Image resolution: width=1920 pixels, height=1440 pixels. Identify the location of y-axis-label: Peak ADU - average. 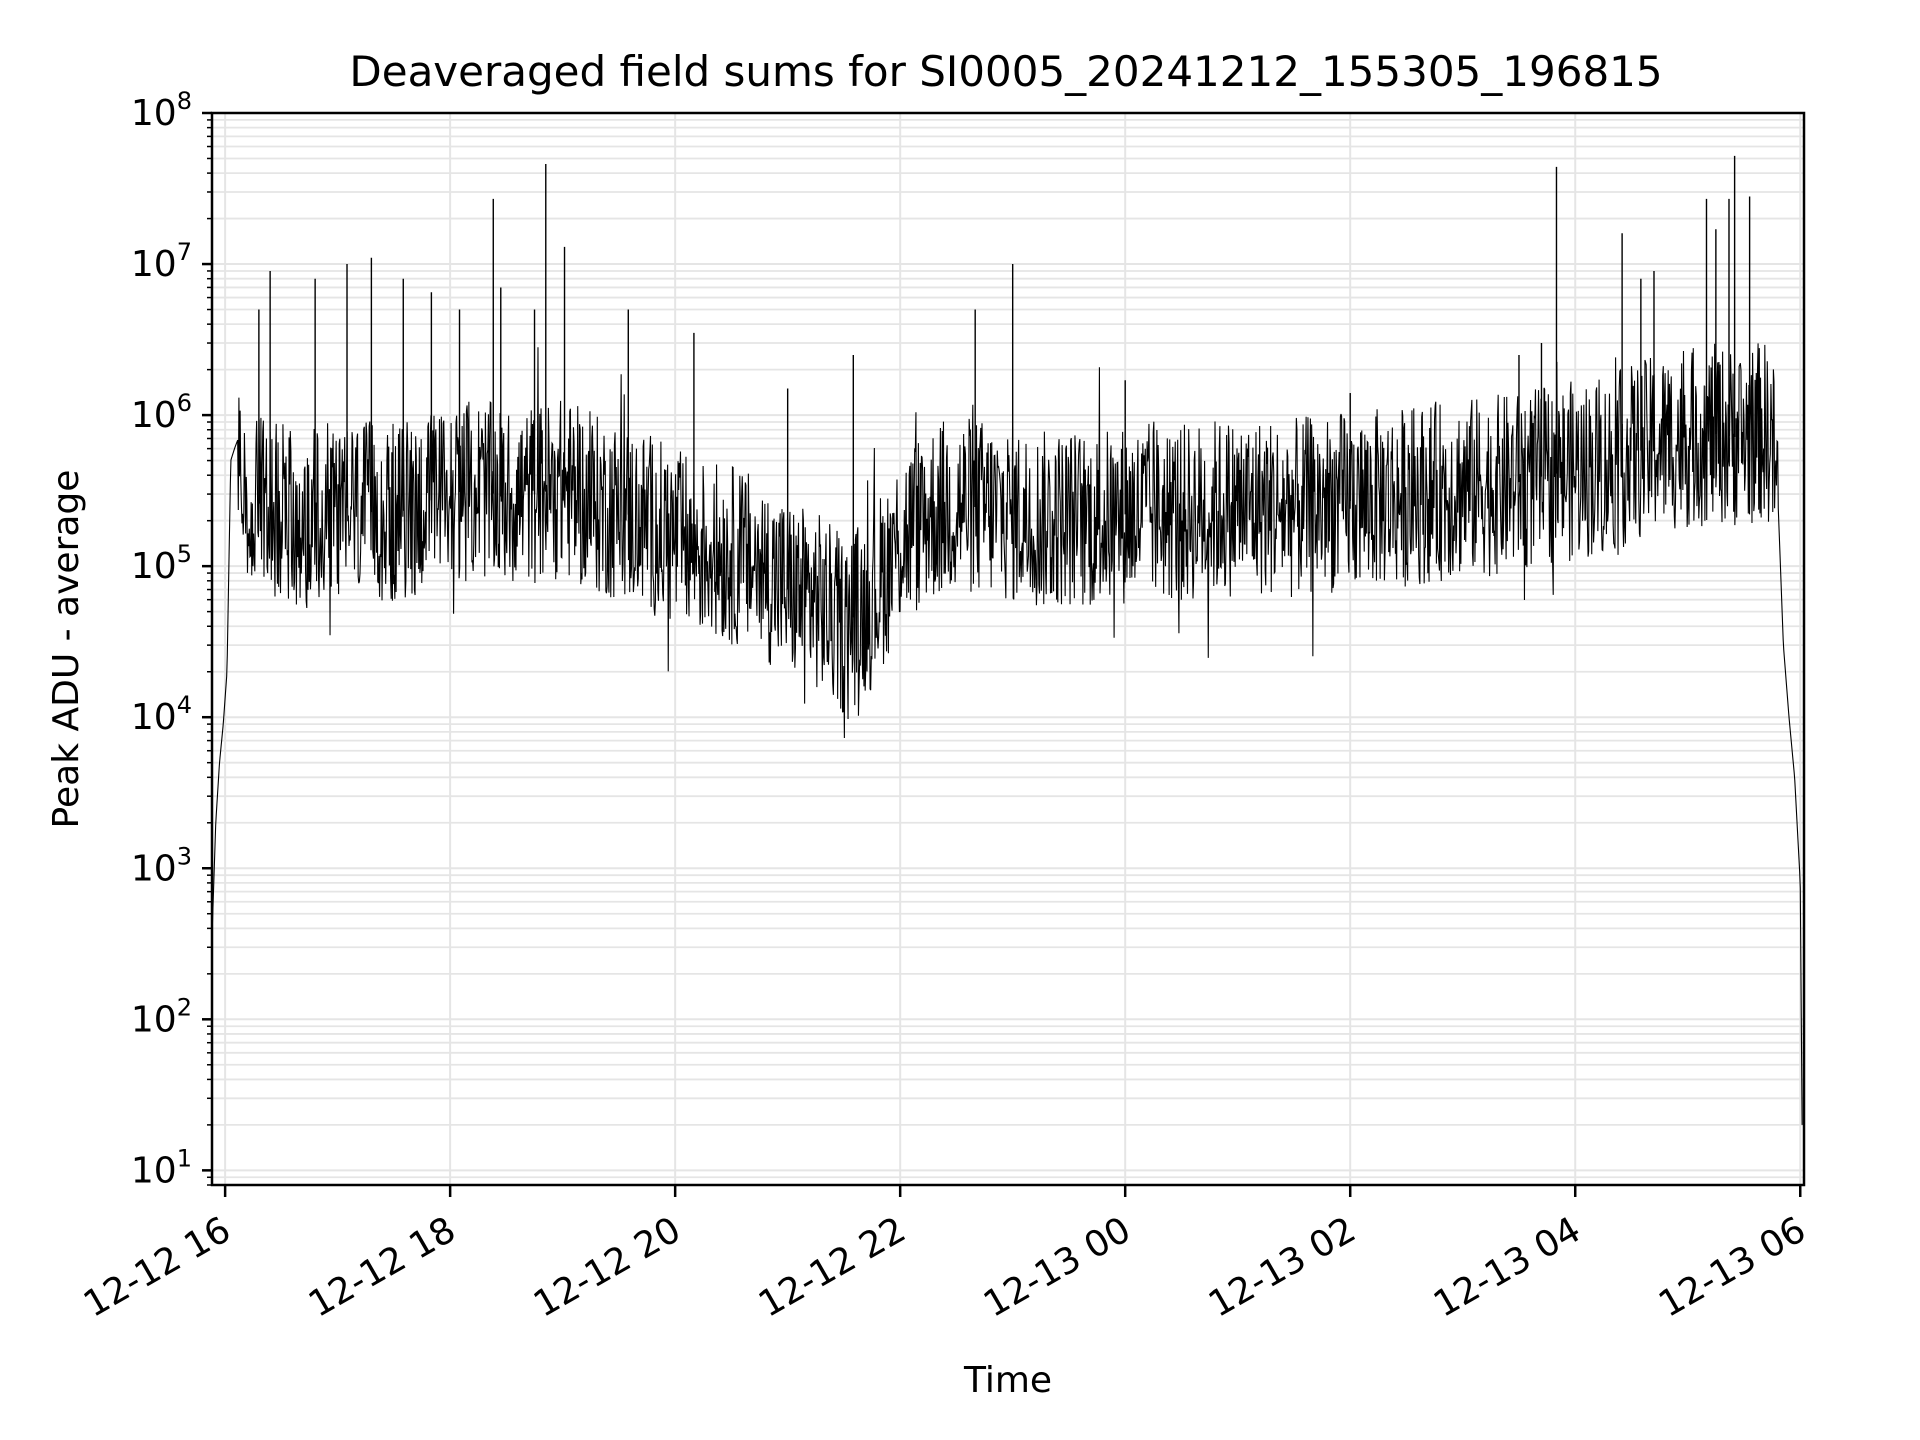
(66, 649).